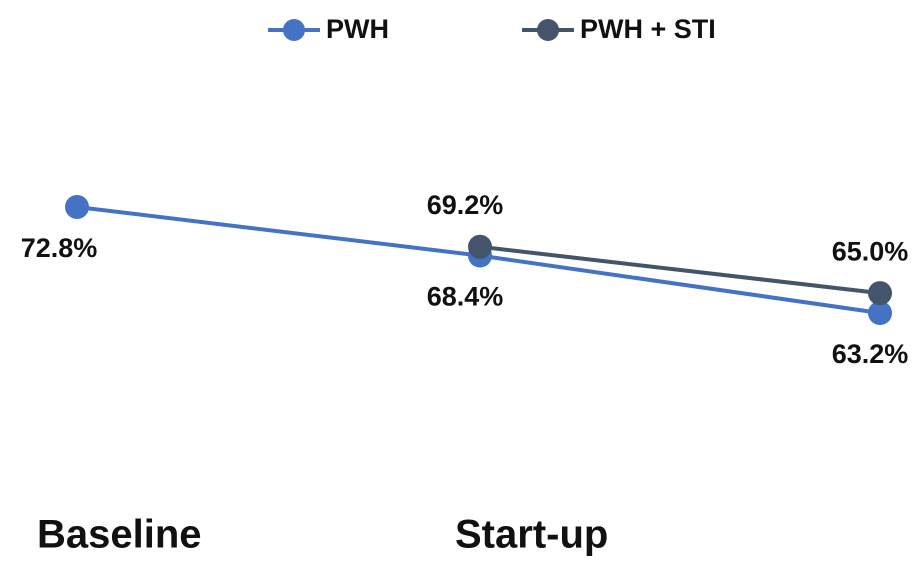 The width and height of the screenshot is (920, 561). Describe the element at coordinates (465, 205) in the screenshot. I see `data-label: 69.2%` at that location.